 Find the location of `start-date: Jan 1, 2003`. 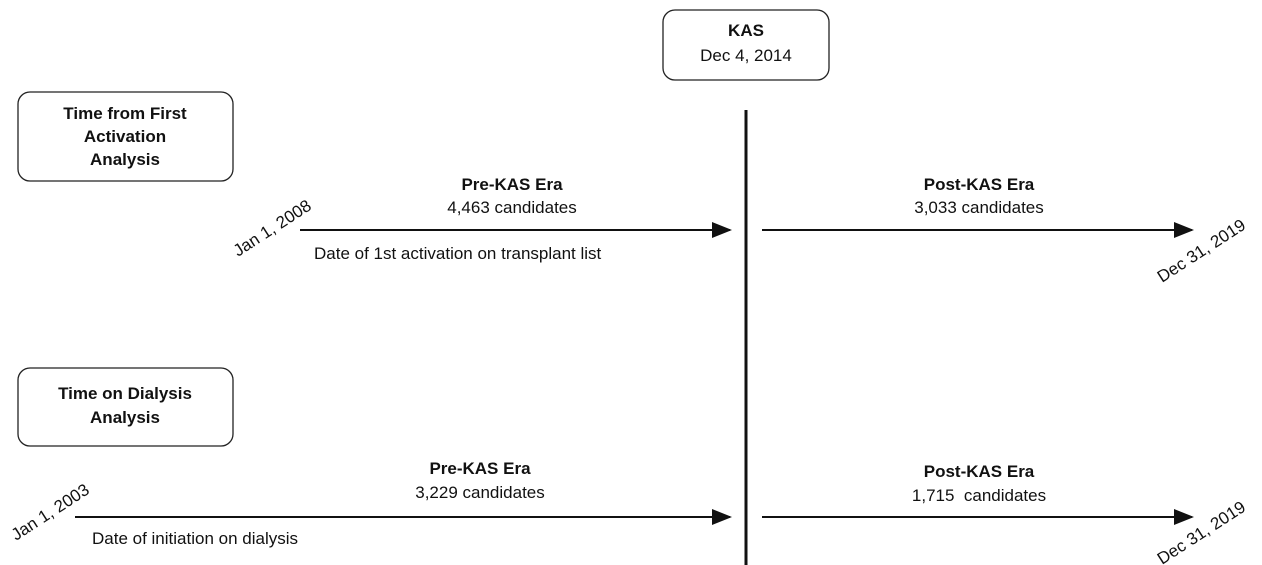

start-date: Jan 1, 2003 is located at coordinates (50, 512).